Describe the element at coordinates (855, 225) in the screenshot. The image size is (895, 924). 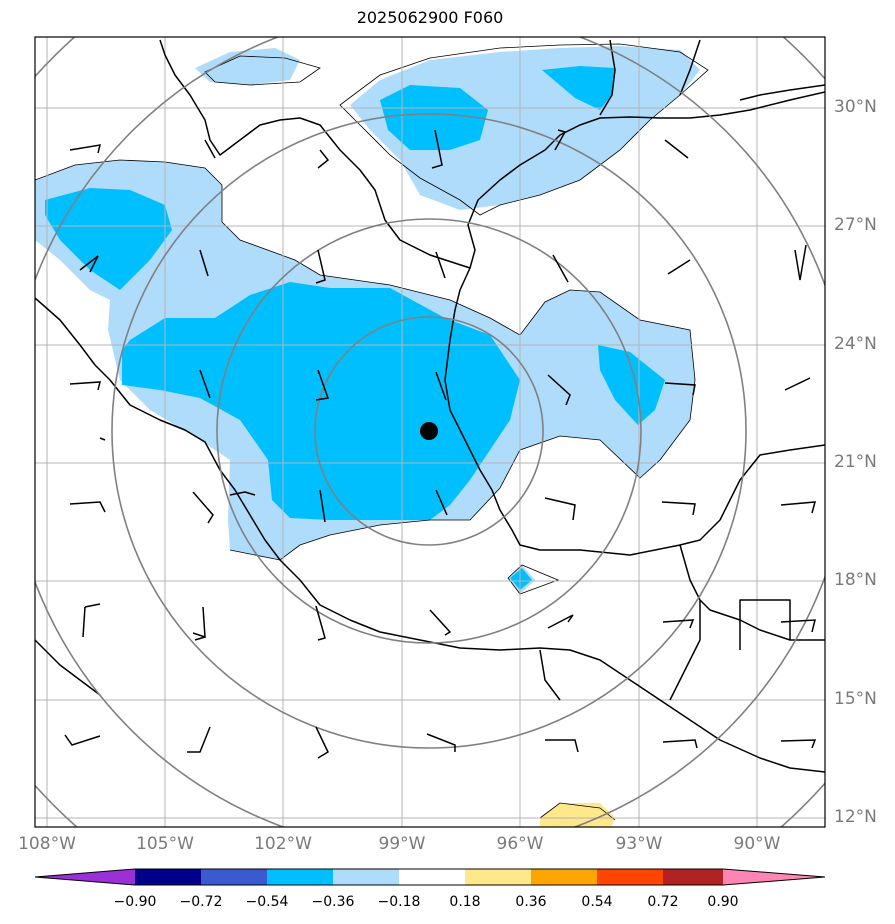
I see `lat-label: 27°N` at that location.